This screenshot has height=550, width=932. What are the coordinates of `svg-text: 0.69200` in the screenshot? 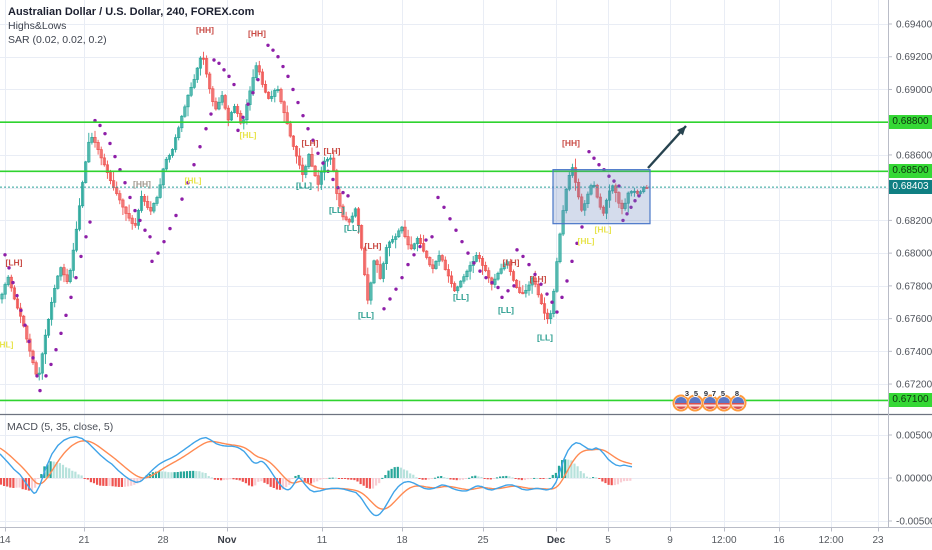 It's located at (914, 57).